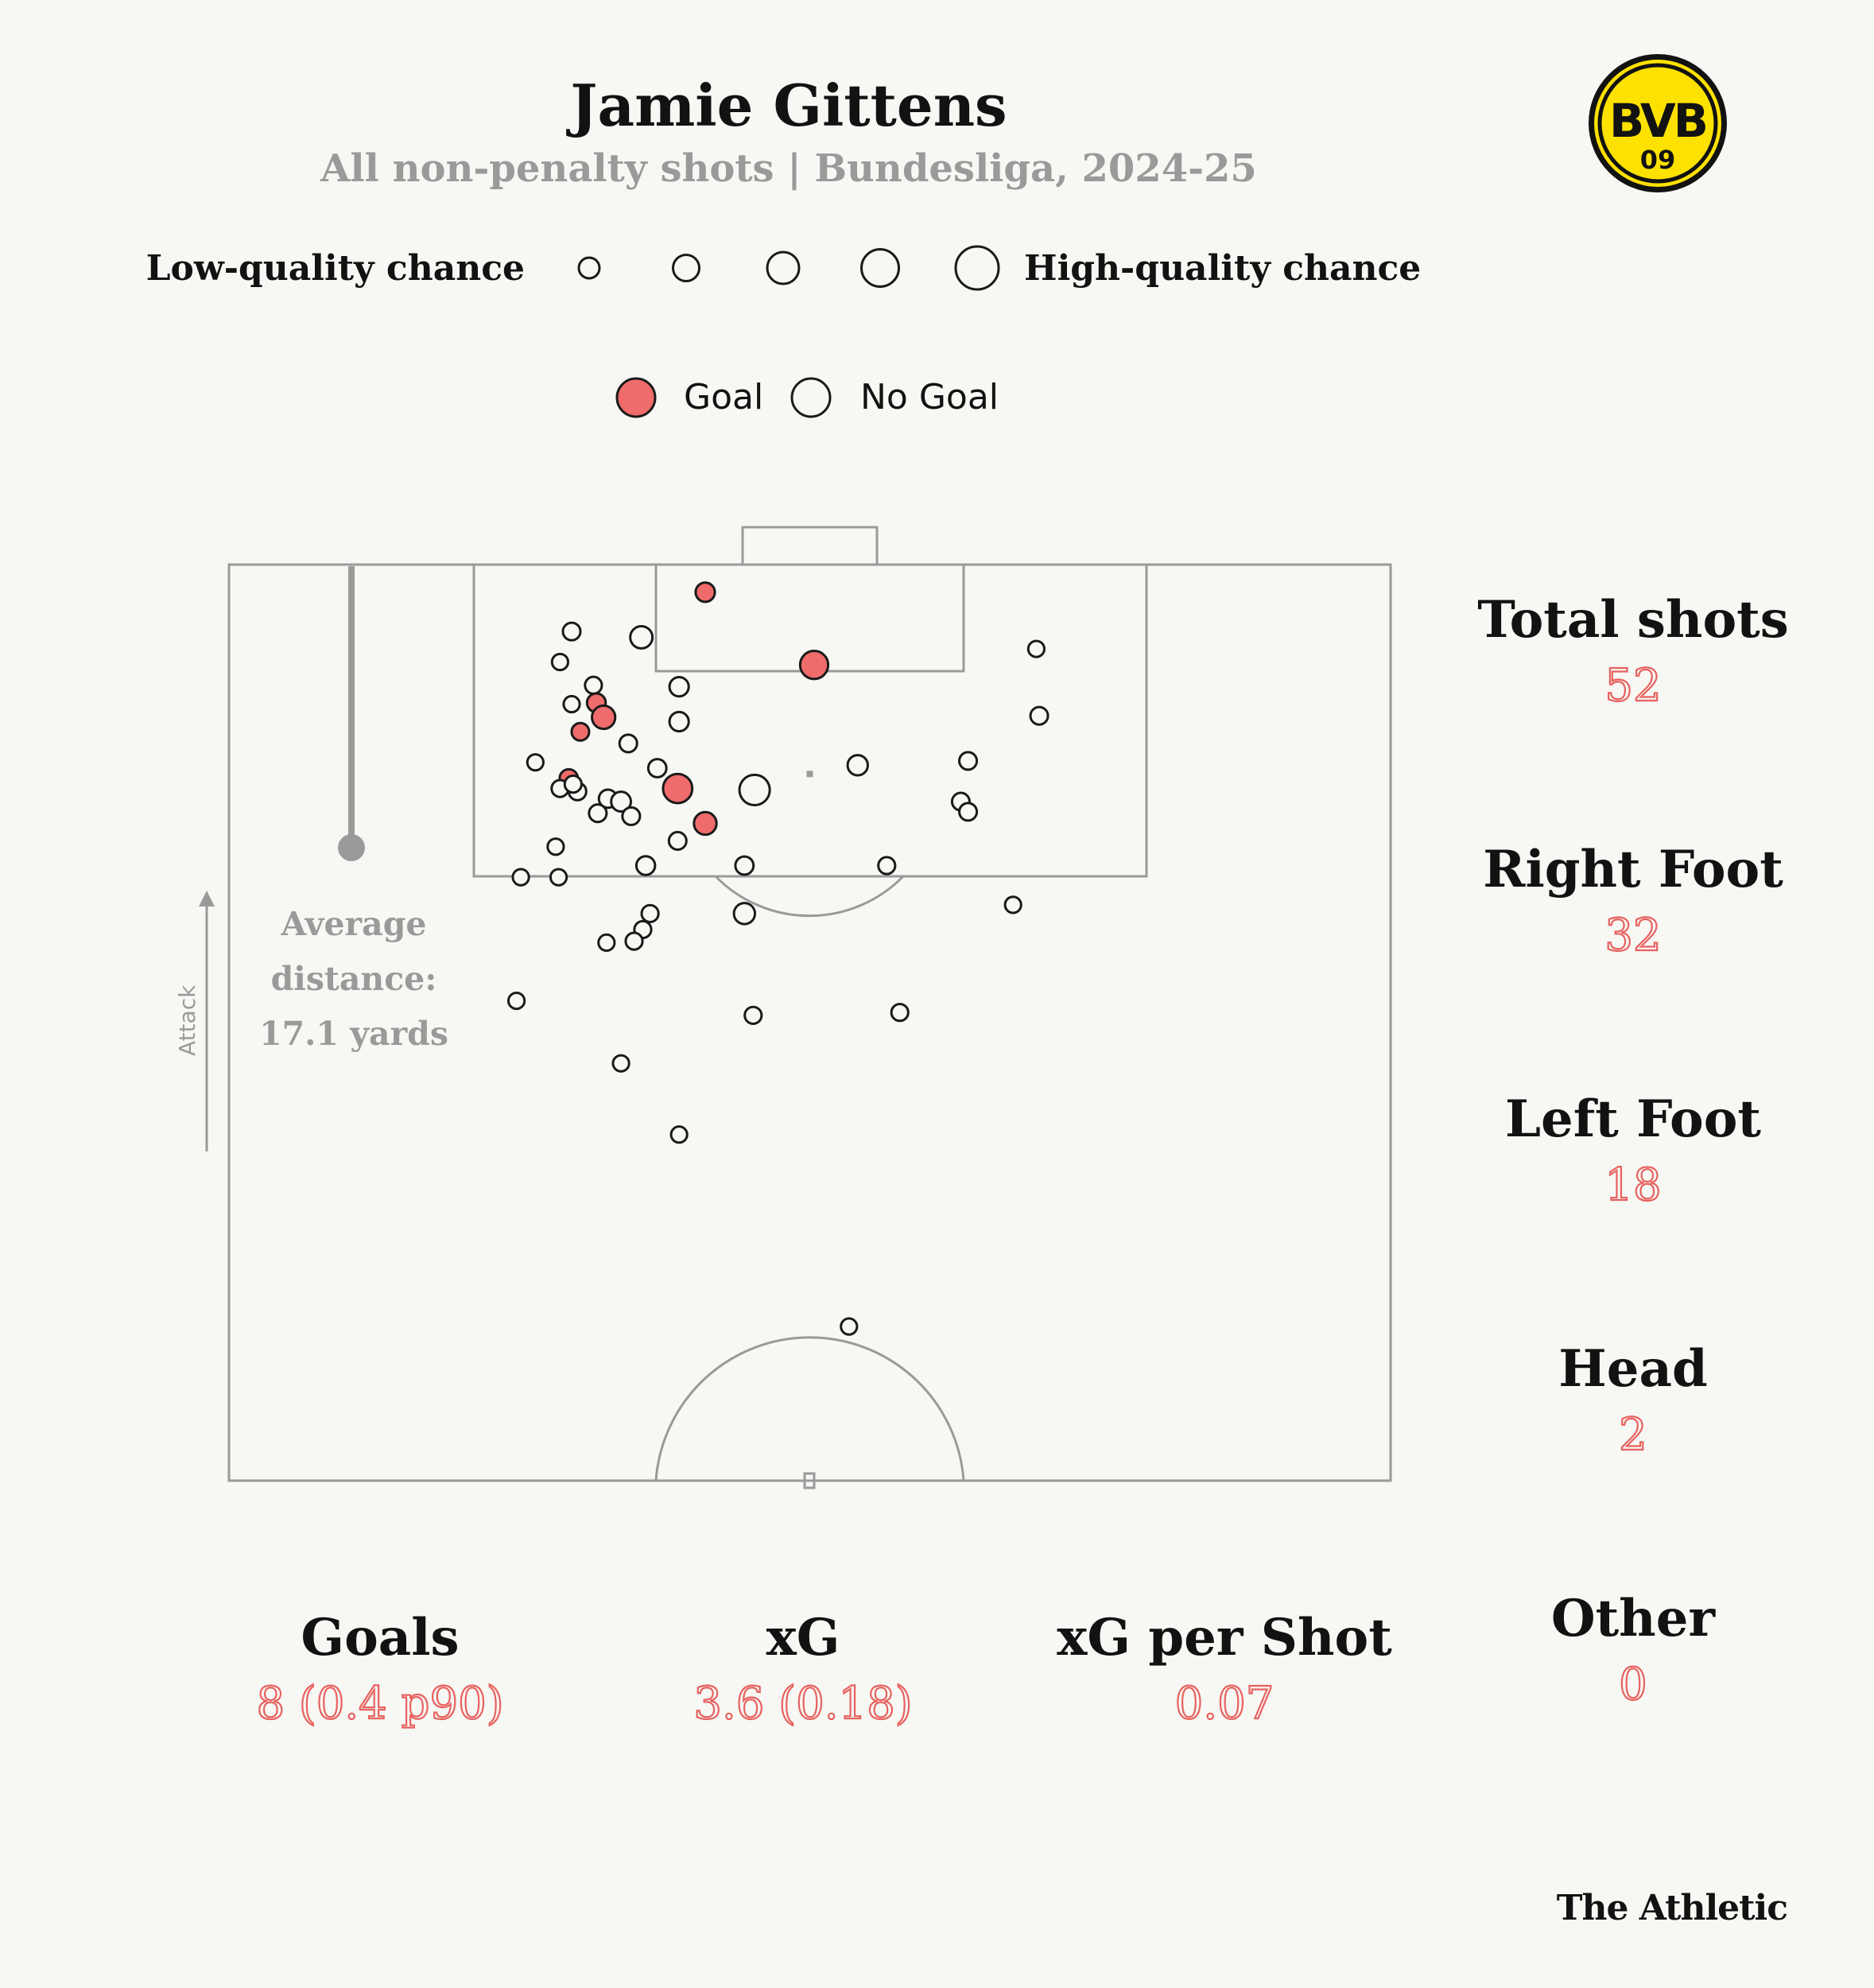 This screenshot has height=1988, width=1874. I want to click on average-distance-label: Average distance: 17.1 yards, so click(354, 979).